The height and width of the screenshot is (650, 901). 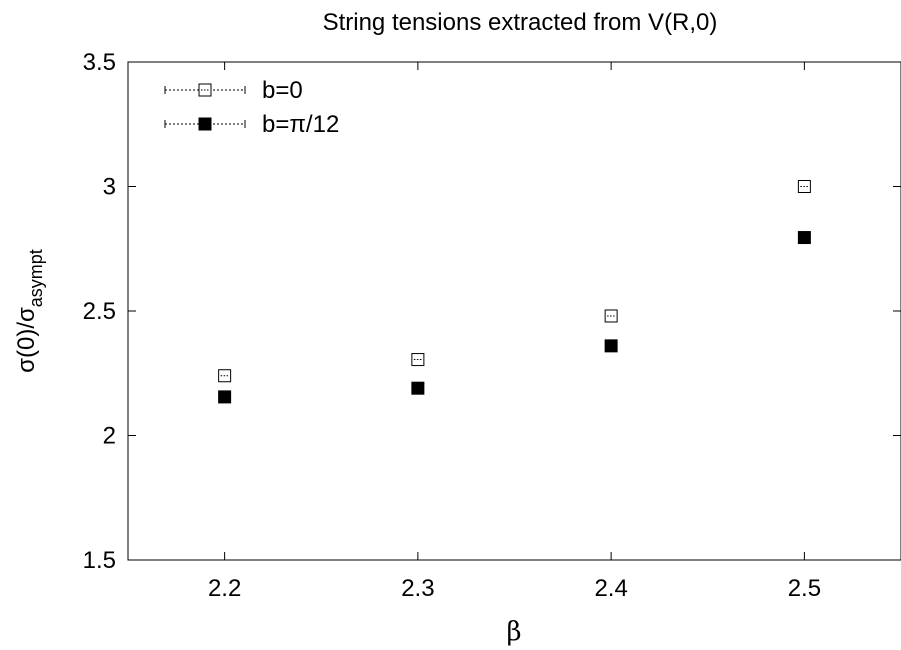 What do you see at coordinates (205, 124) in the screenshot?
I see `legend-filled-square` at bounding box center [205, 124].